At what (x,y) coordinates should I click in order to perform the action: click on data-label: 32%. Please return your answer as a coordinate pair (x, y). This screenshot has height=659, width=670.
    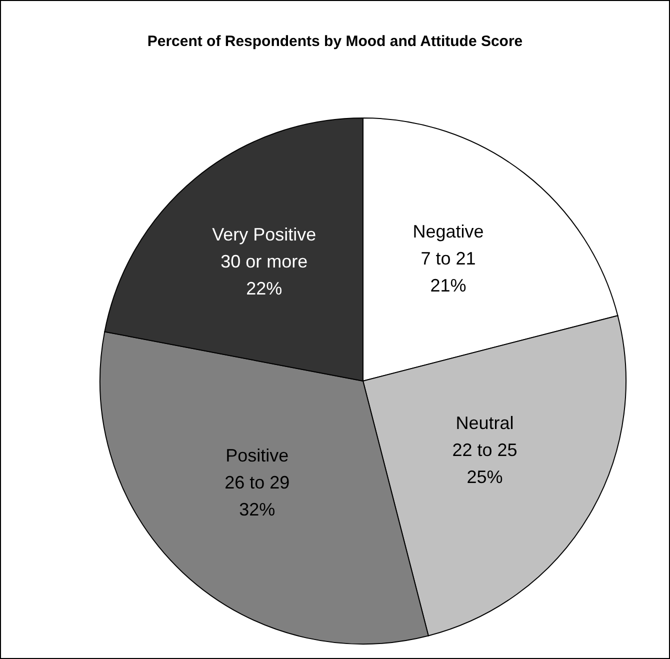
    Looking at the image, I should click on (257, 509).